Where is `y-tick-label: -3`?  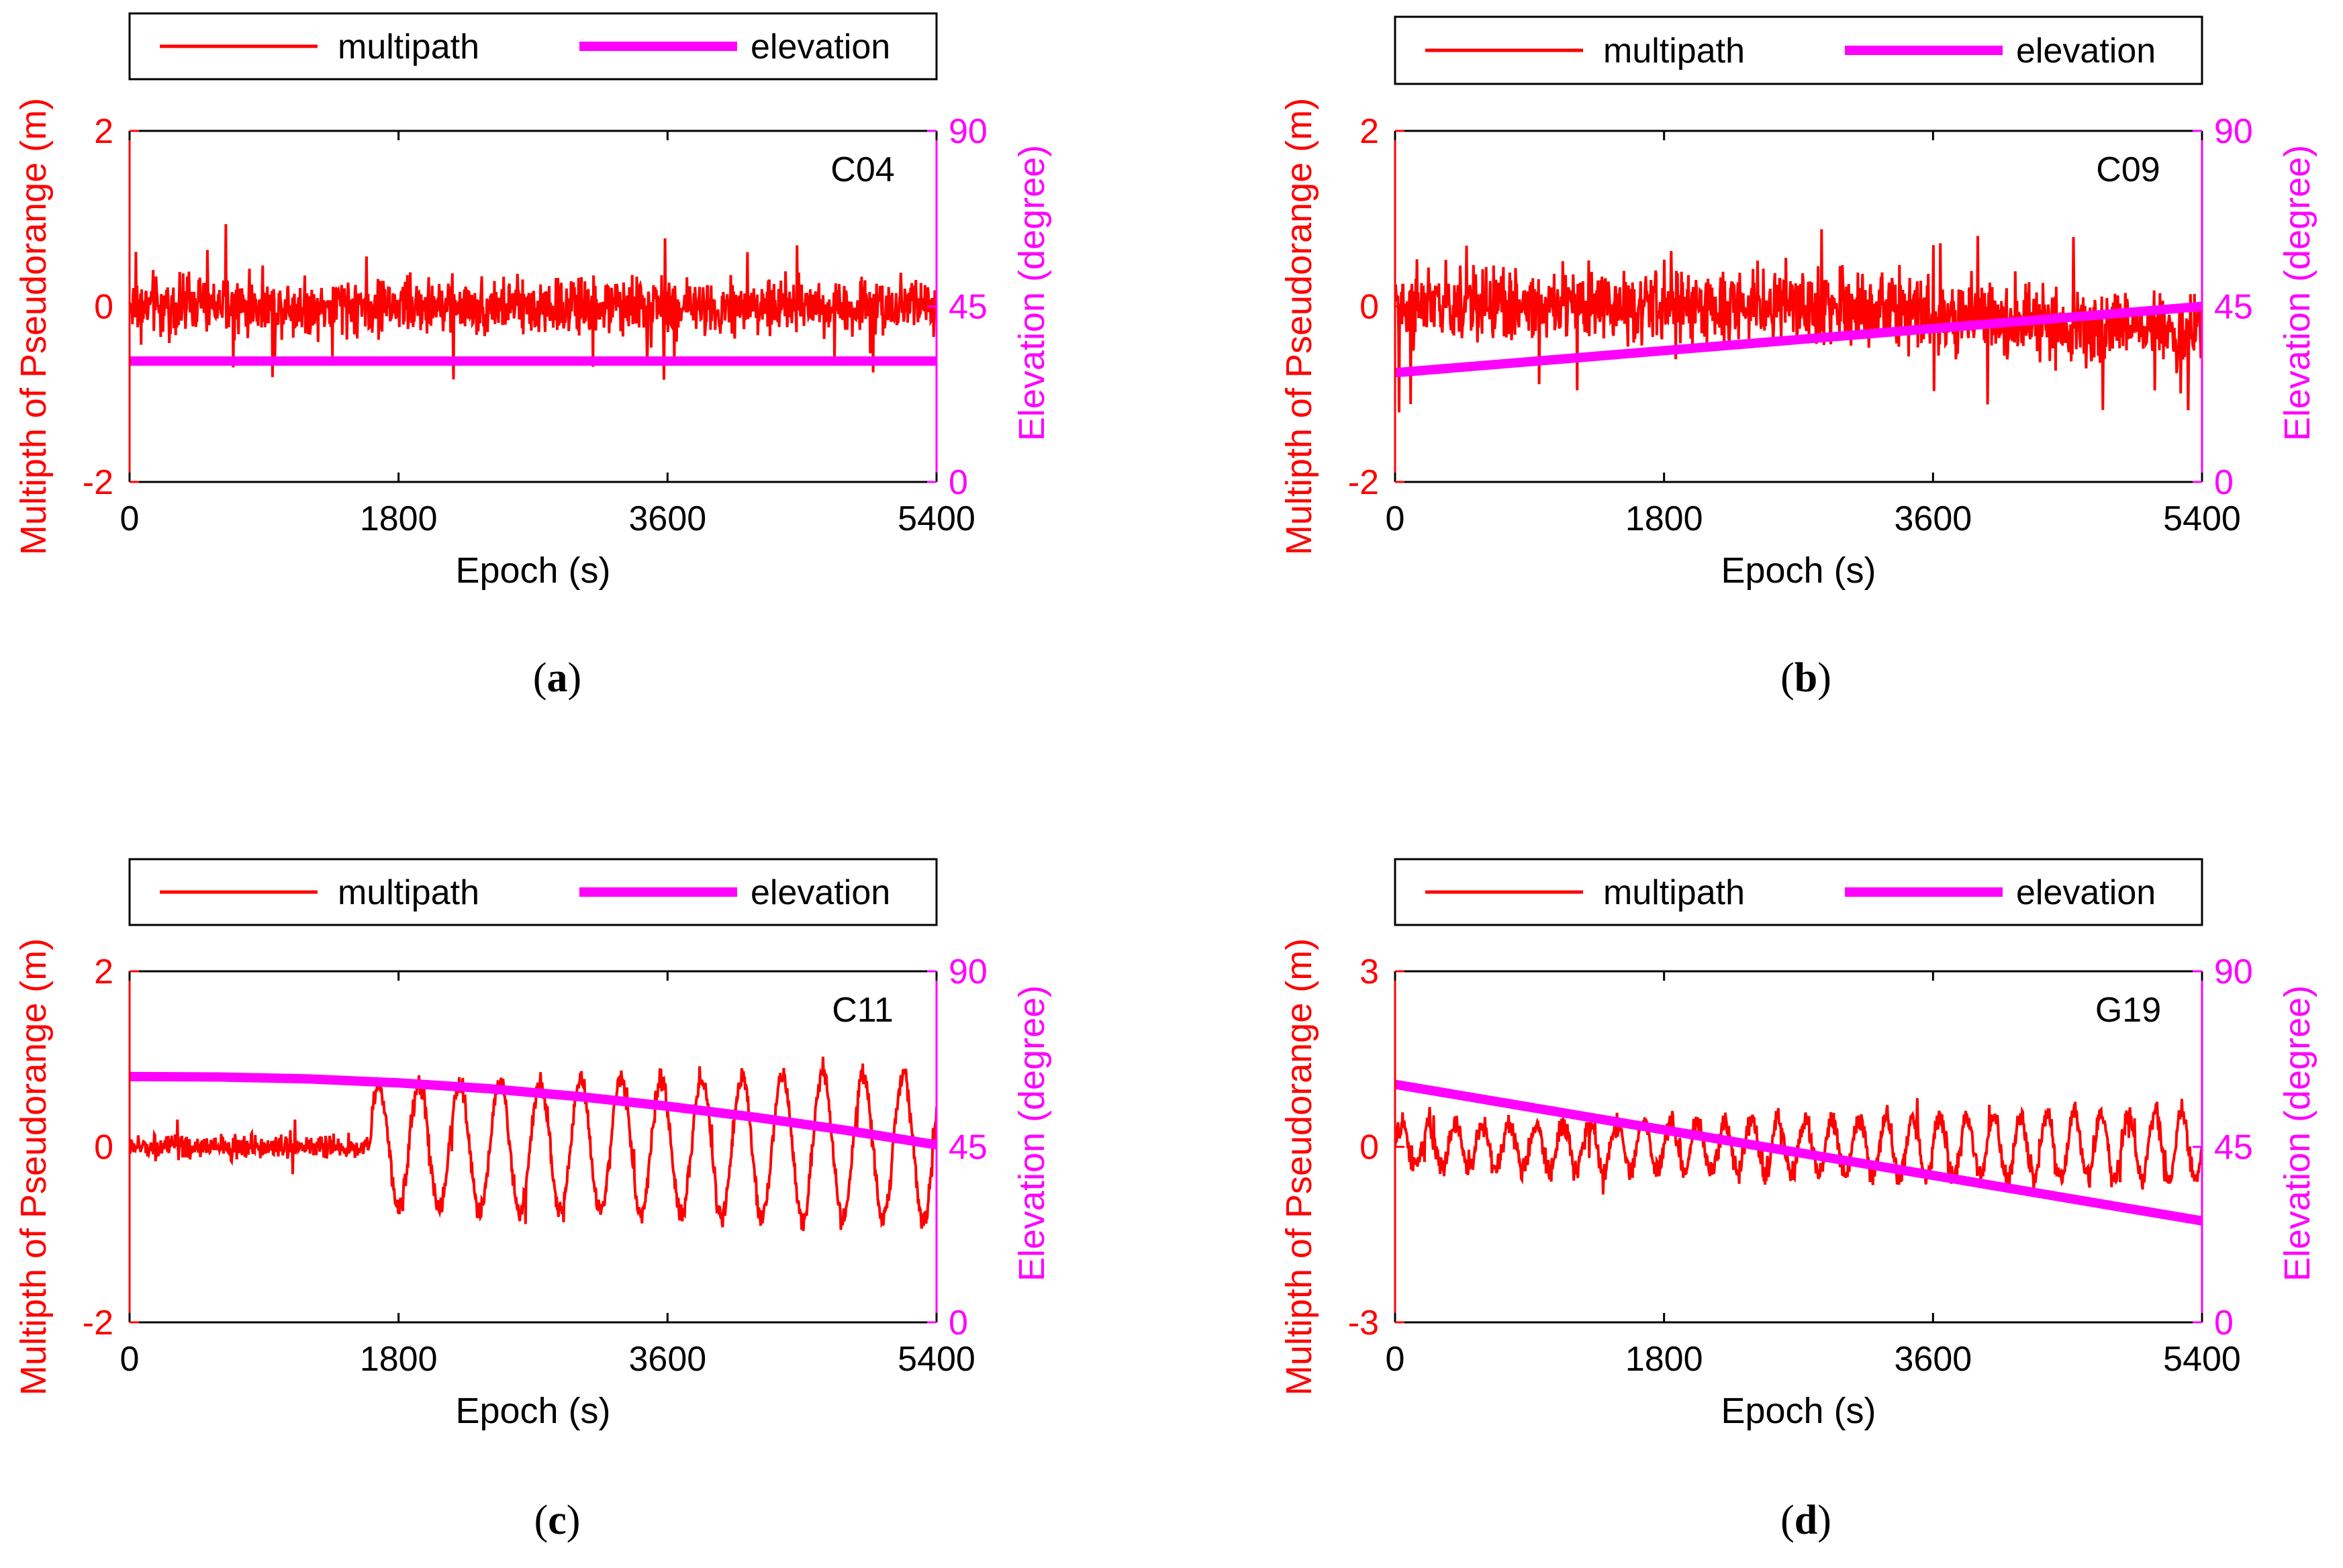
y-tick-label: -3 is located at coordinates (1363, 1323).